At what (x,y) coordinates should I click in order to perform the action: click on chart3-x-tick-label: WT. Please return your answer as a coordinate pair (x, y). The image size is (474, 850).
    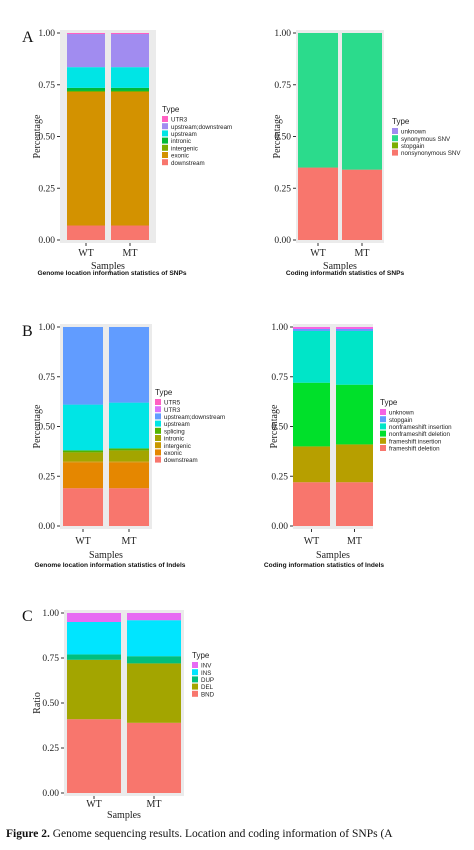
    Looking at the image, I should click on (83, 541).